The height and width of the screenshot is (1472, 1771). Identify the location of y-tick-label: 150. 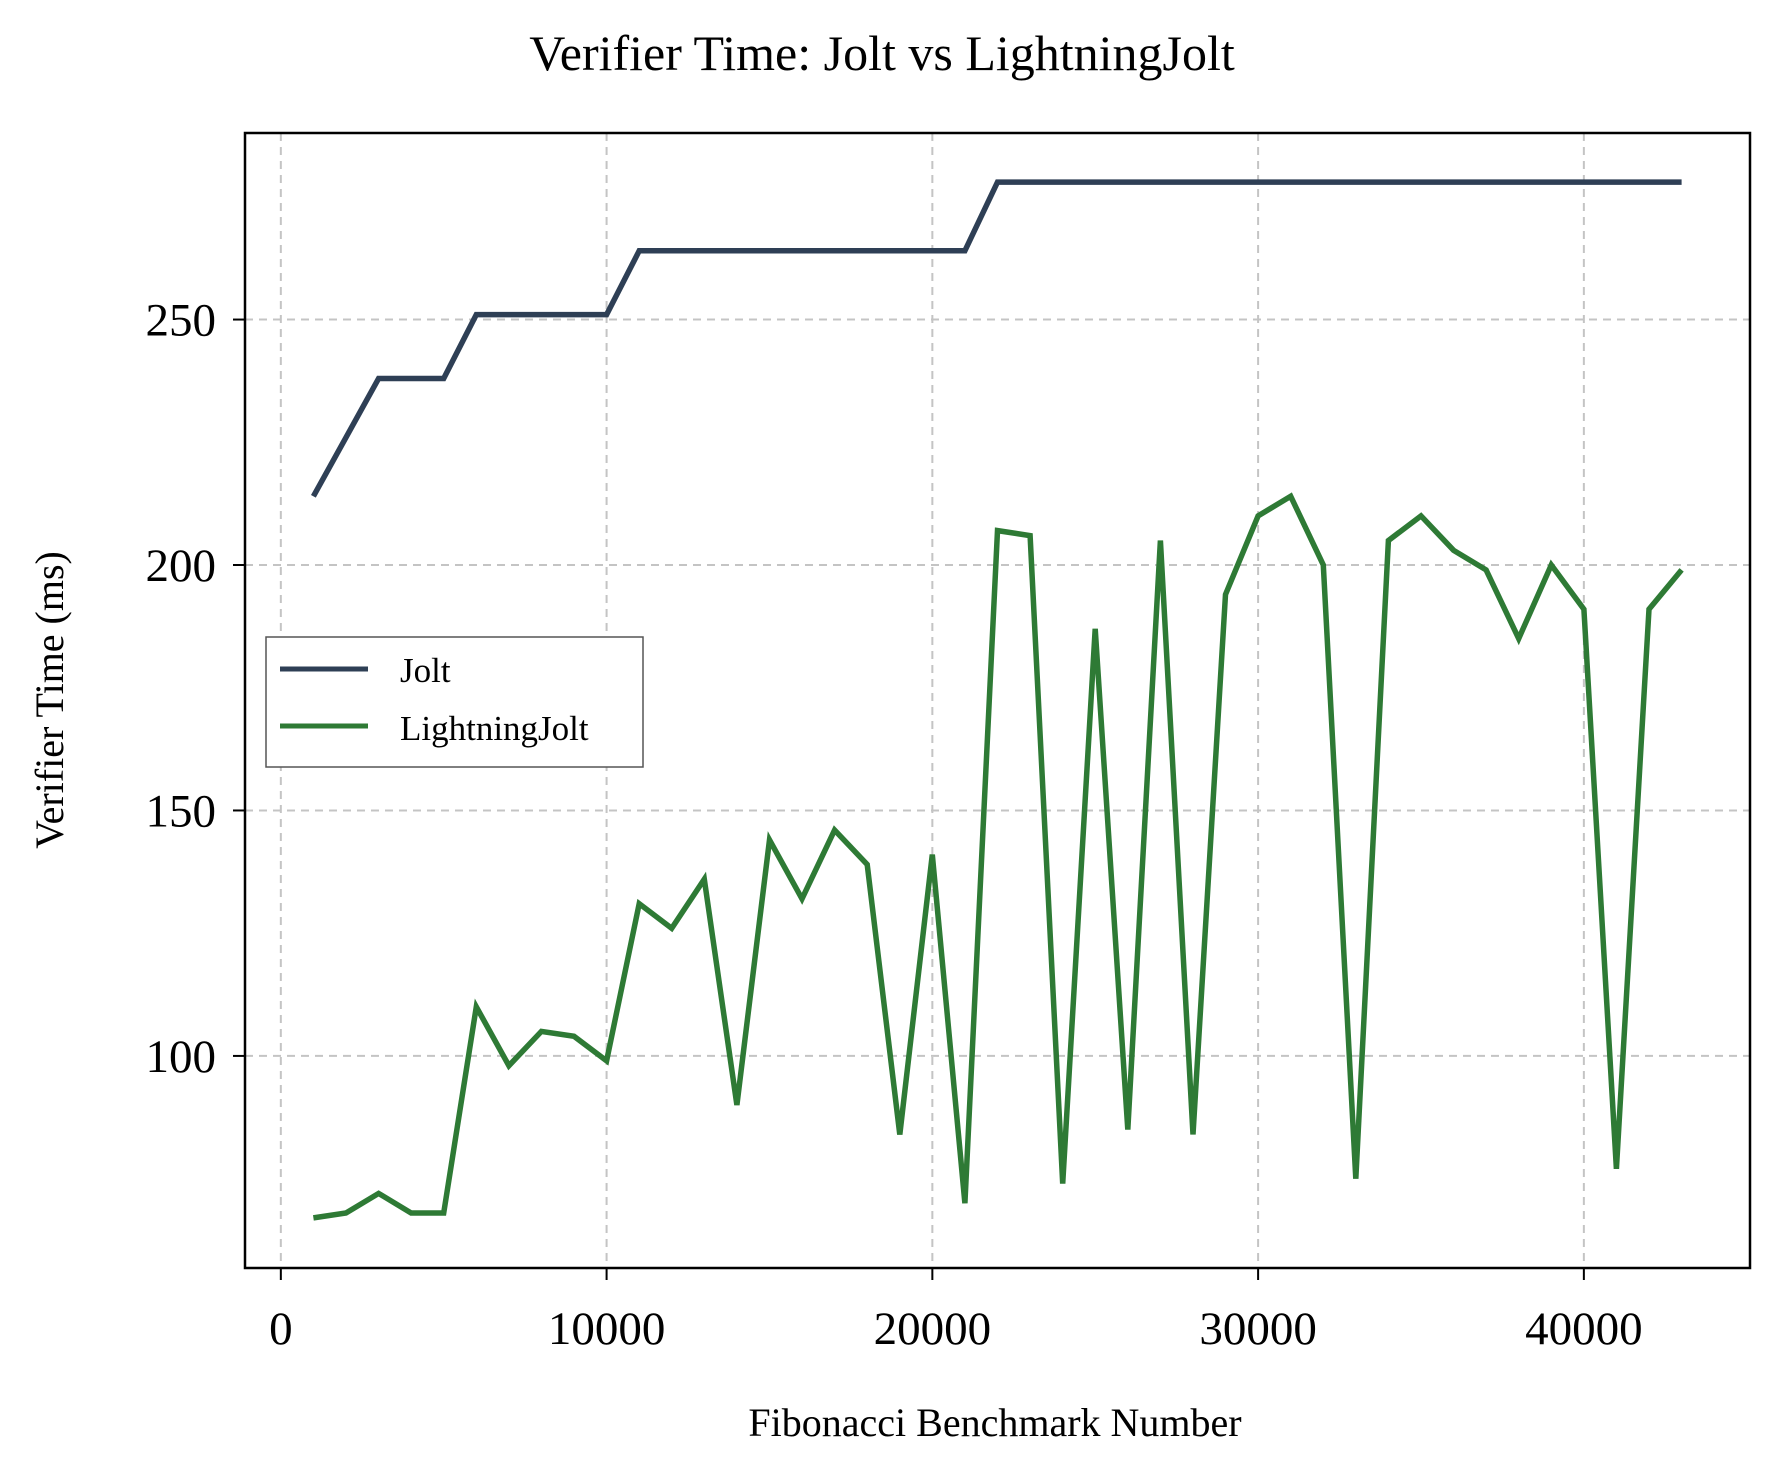
(181, 811).